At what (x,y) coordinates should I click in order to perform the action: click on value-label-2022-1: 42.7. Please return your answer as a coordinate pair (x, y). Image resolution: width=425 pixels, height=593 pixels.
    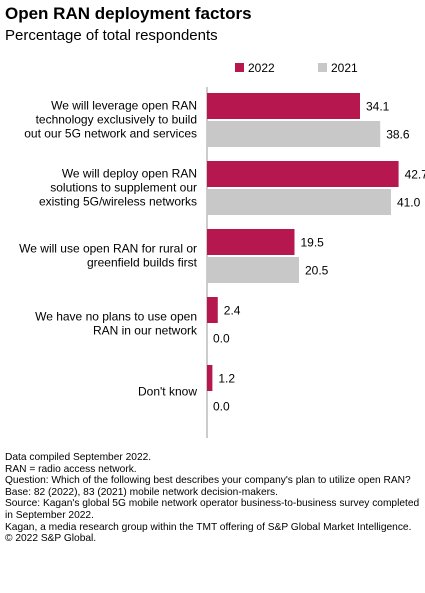
    Looking at the image, I should click on (415, 175).